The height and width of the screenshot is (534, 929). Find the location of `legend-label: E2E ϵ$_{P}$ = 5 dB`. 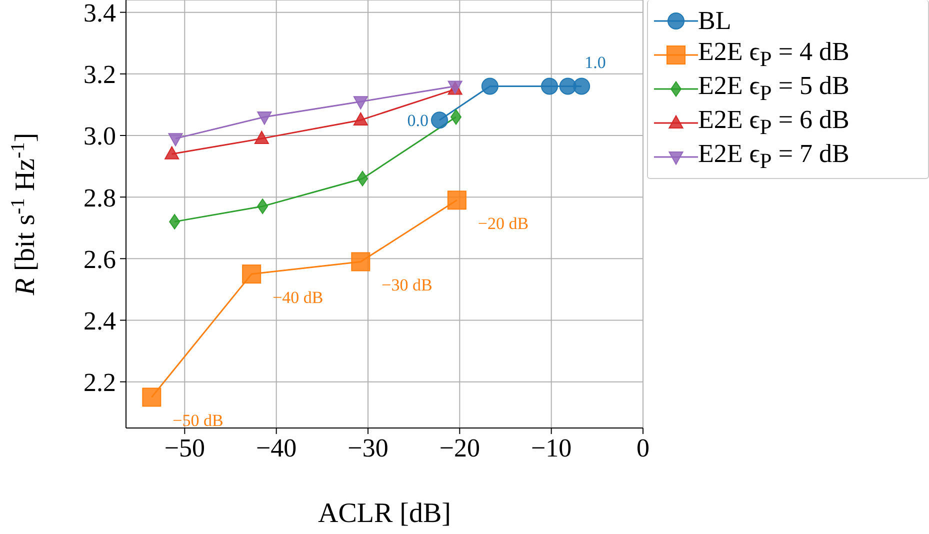

legend-label: E2E ϵ$_{P}$ = 5 dB is located at coordinates (774, 89).